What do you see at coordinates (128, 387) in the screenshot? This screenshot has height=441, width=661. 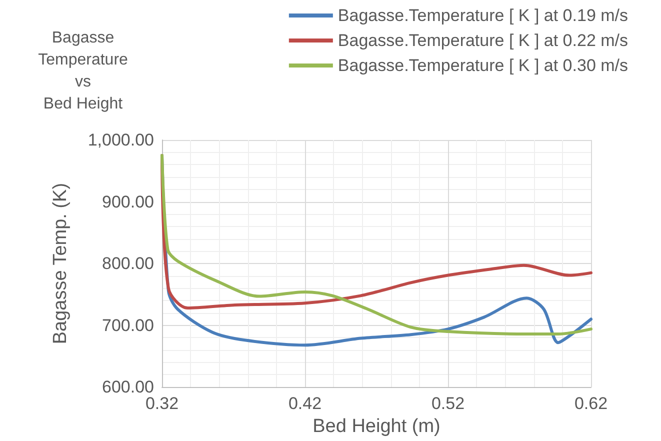 I see `y-tick-label: 600.00` at bounding box center [128, 387].